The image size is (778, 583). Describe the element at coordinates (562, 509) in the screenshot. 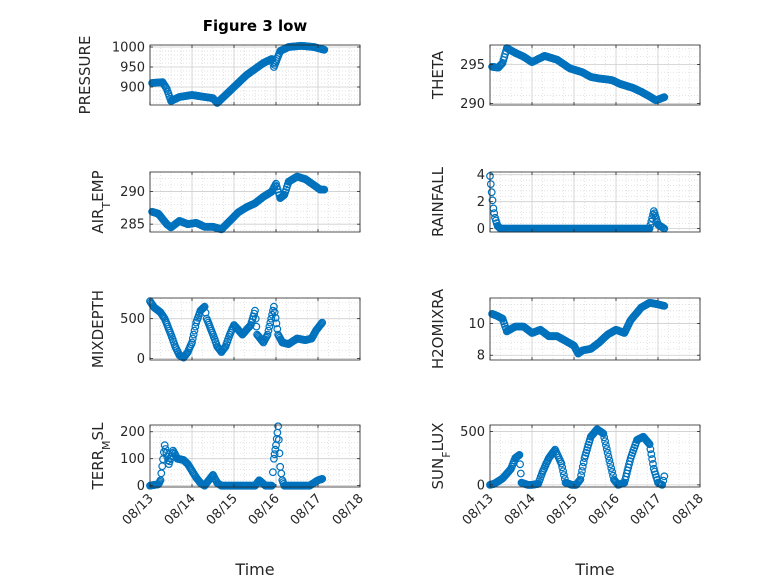

I see `x-tick-label: 08/15` at that location.